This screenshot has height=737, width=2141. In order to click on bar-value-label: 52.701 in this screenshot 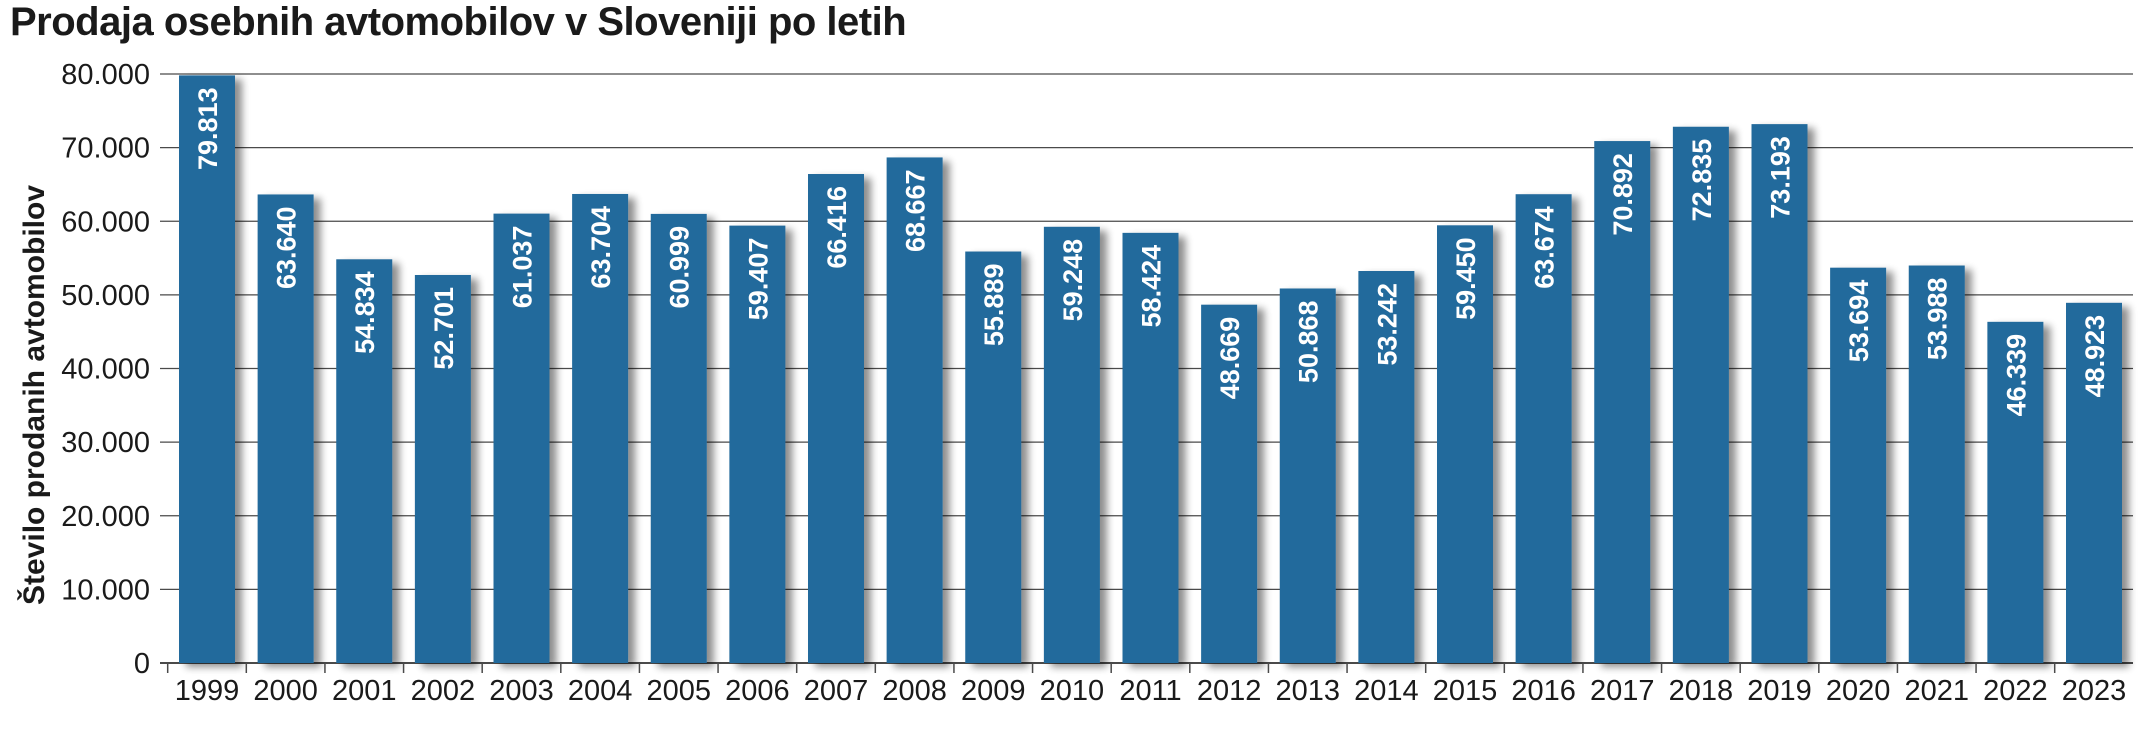, I will do `click(444, 328)`.